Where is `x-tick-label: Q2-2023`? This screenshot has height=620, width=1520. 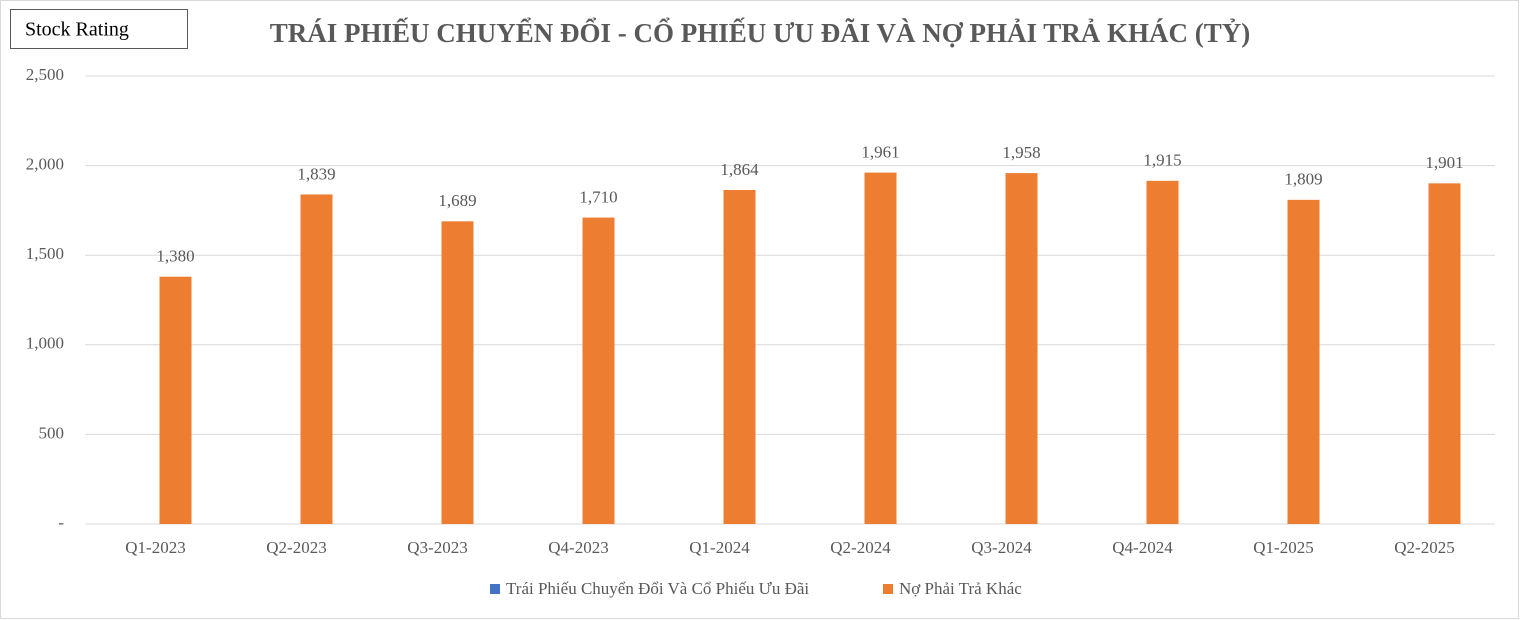
x-tick-label: Q2-2023 is located at coordinates (296, 547).